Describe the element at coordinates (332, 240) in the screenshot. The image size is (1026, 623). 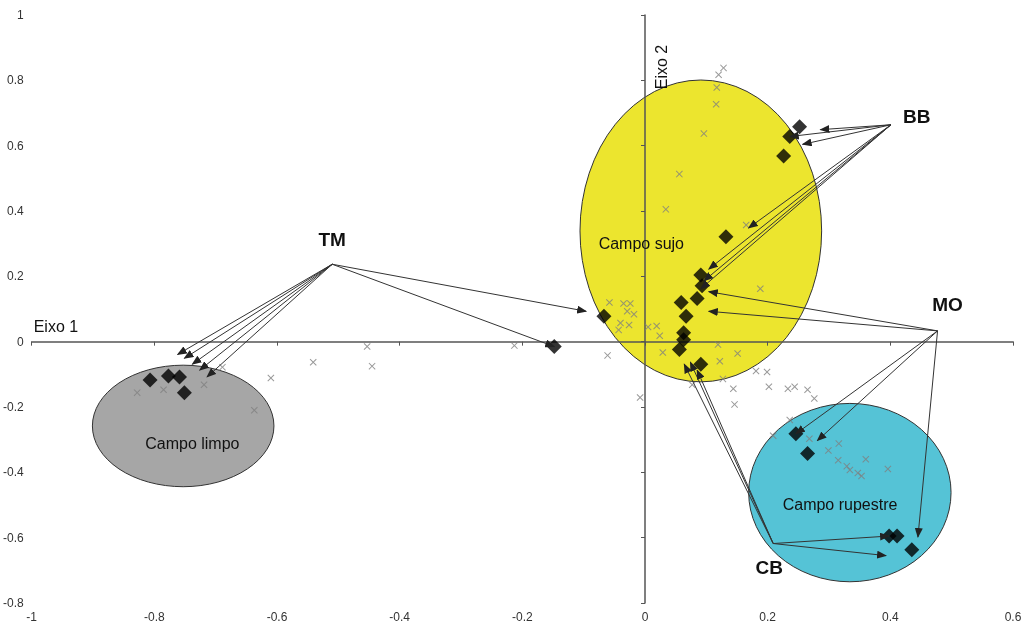
I see `annotation: TM` at that location.